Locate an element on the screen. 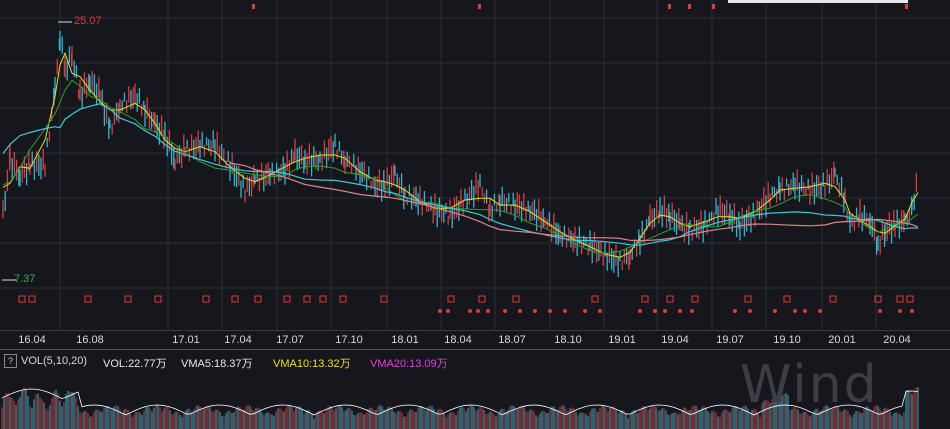 The height and width of the screenshot is (429, 950). vma20-value: VMA20:13.09万 is located at coordinates (409, 364).